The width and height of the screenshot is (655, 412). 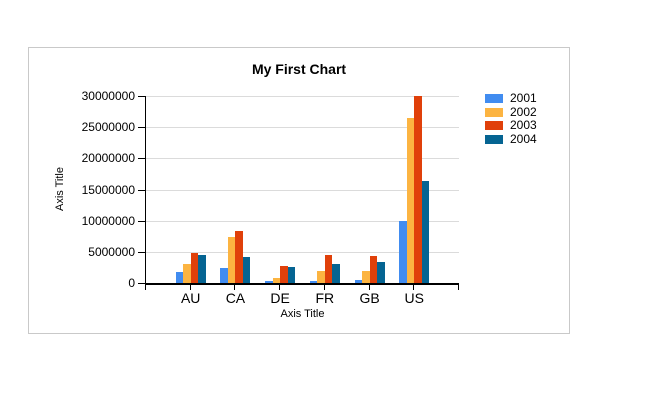 I want to click on x-axis-line, so click(x=302, y=284).